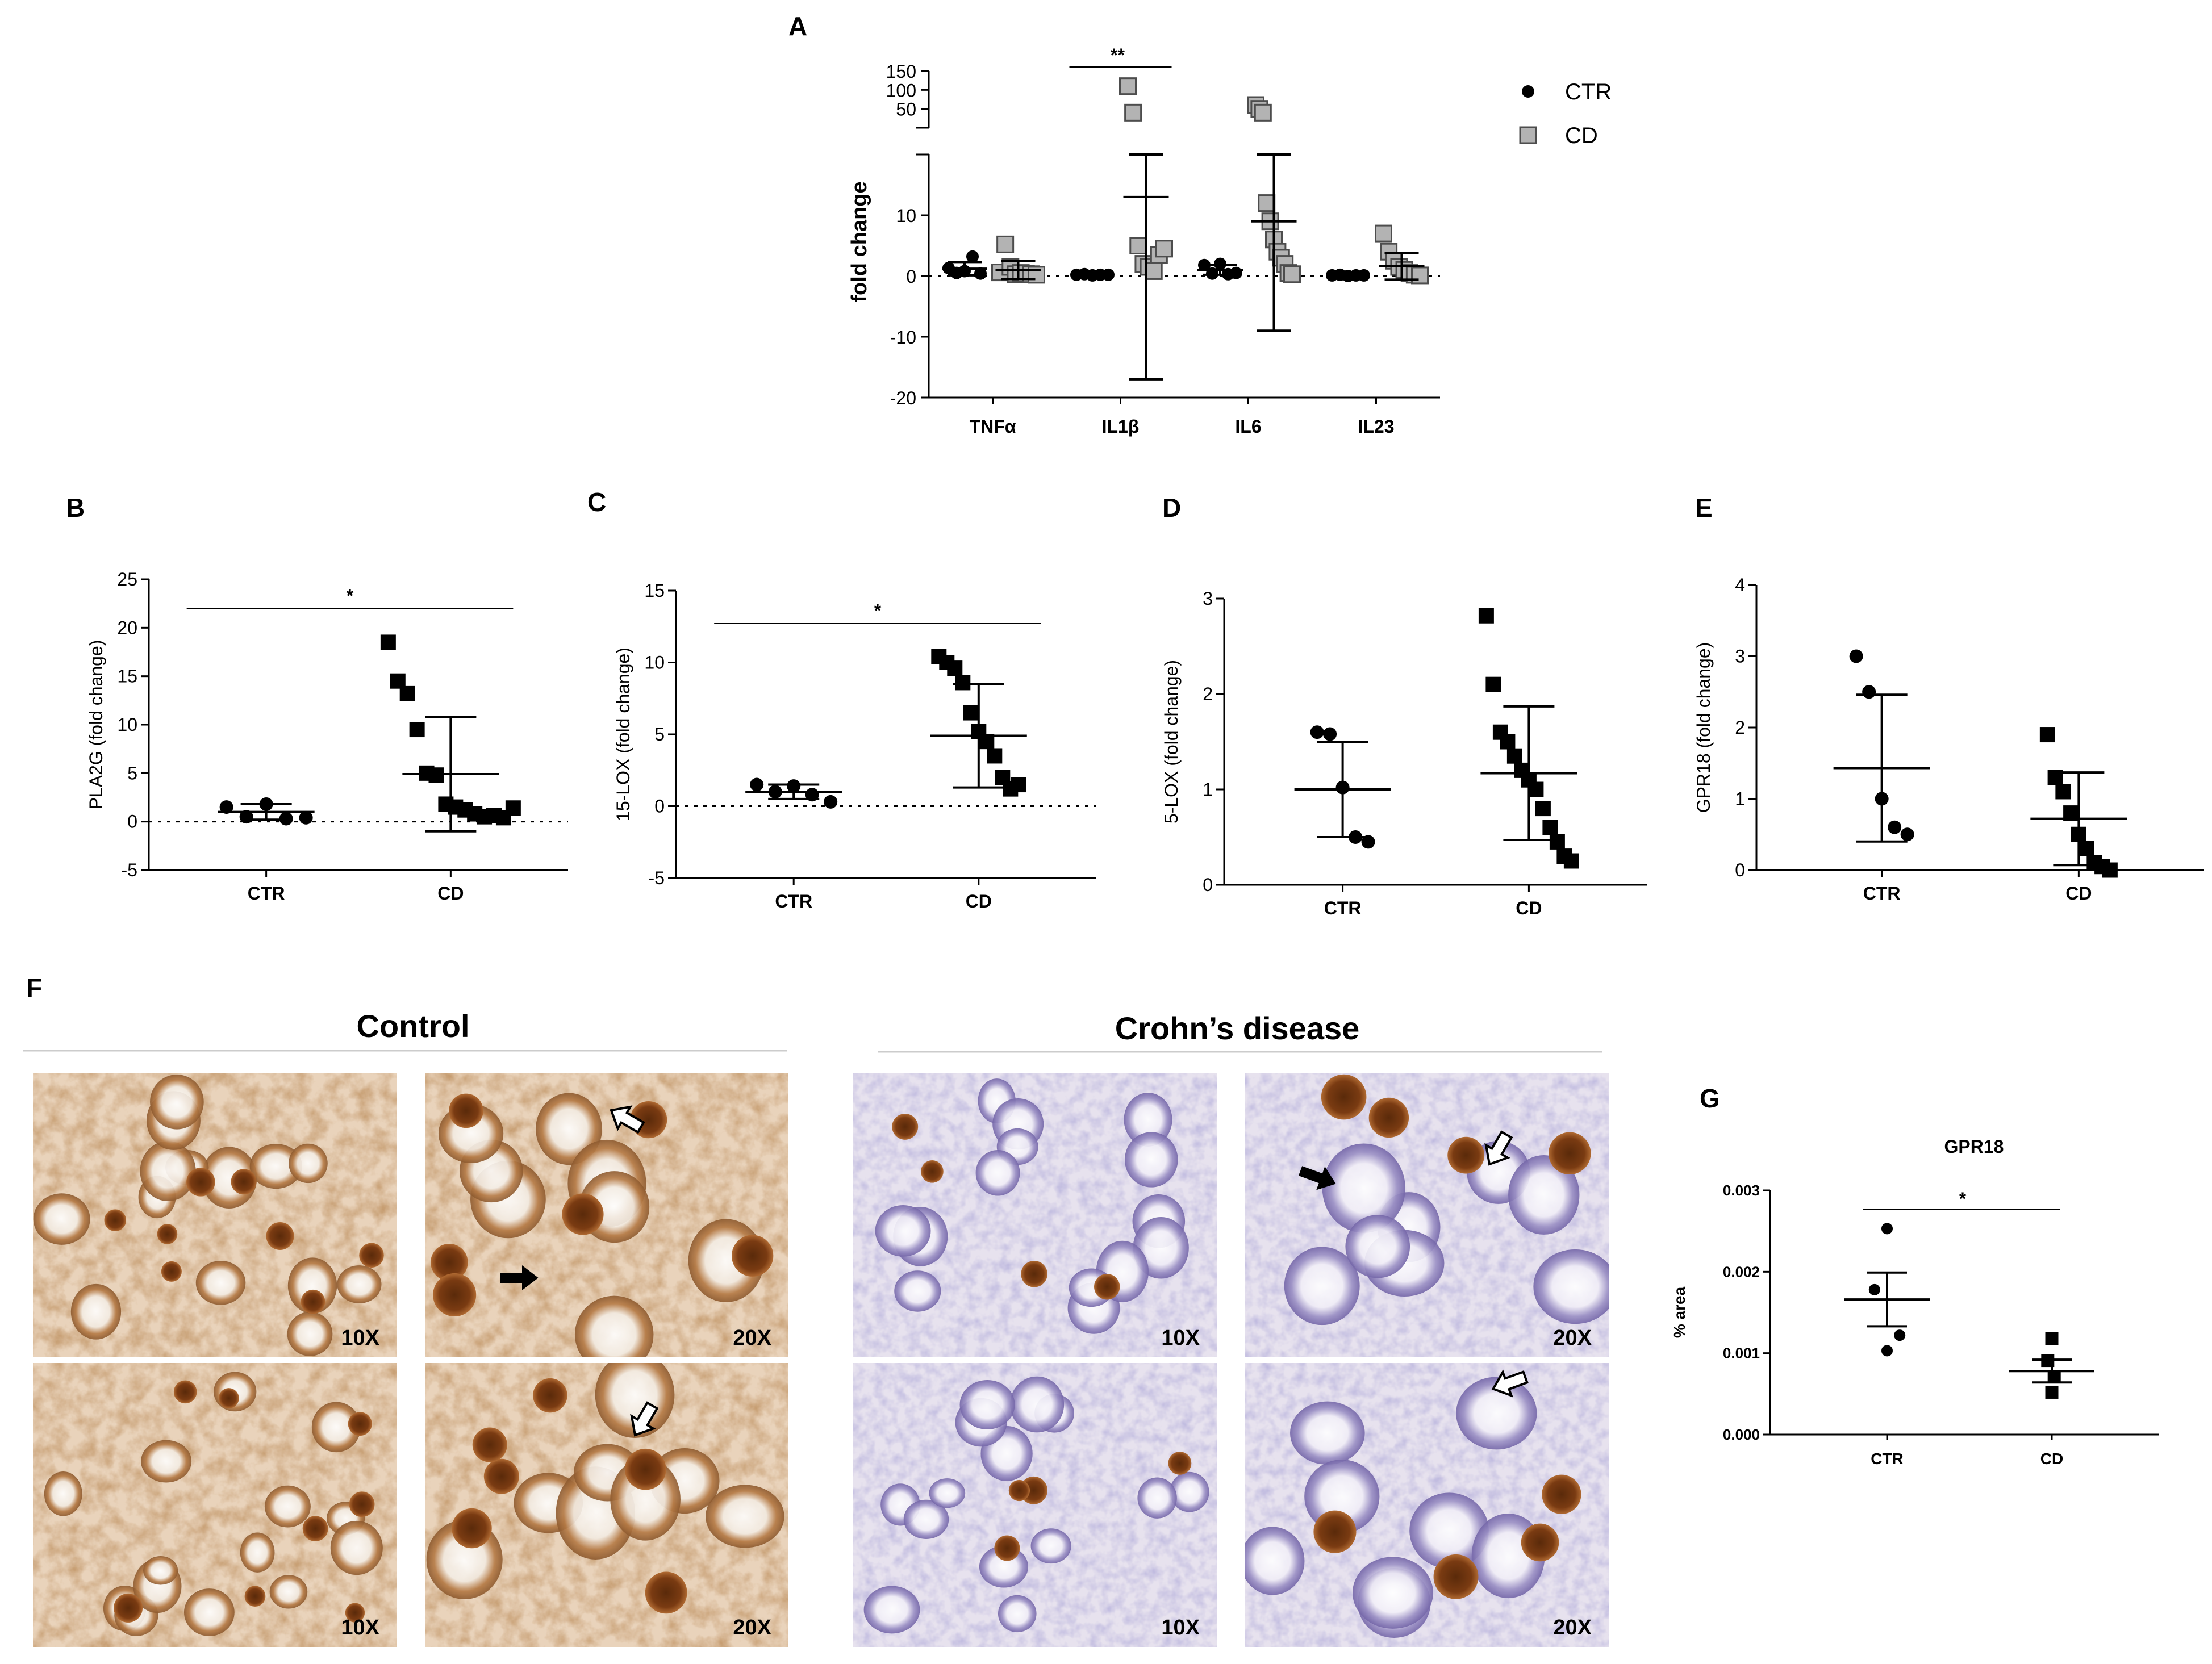  What do you see at coordinates (1741, 1354) in the screenshot?
I see `y-tick-label: 0.001` at bounding box center [1741, 1354].